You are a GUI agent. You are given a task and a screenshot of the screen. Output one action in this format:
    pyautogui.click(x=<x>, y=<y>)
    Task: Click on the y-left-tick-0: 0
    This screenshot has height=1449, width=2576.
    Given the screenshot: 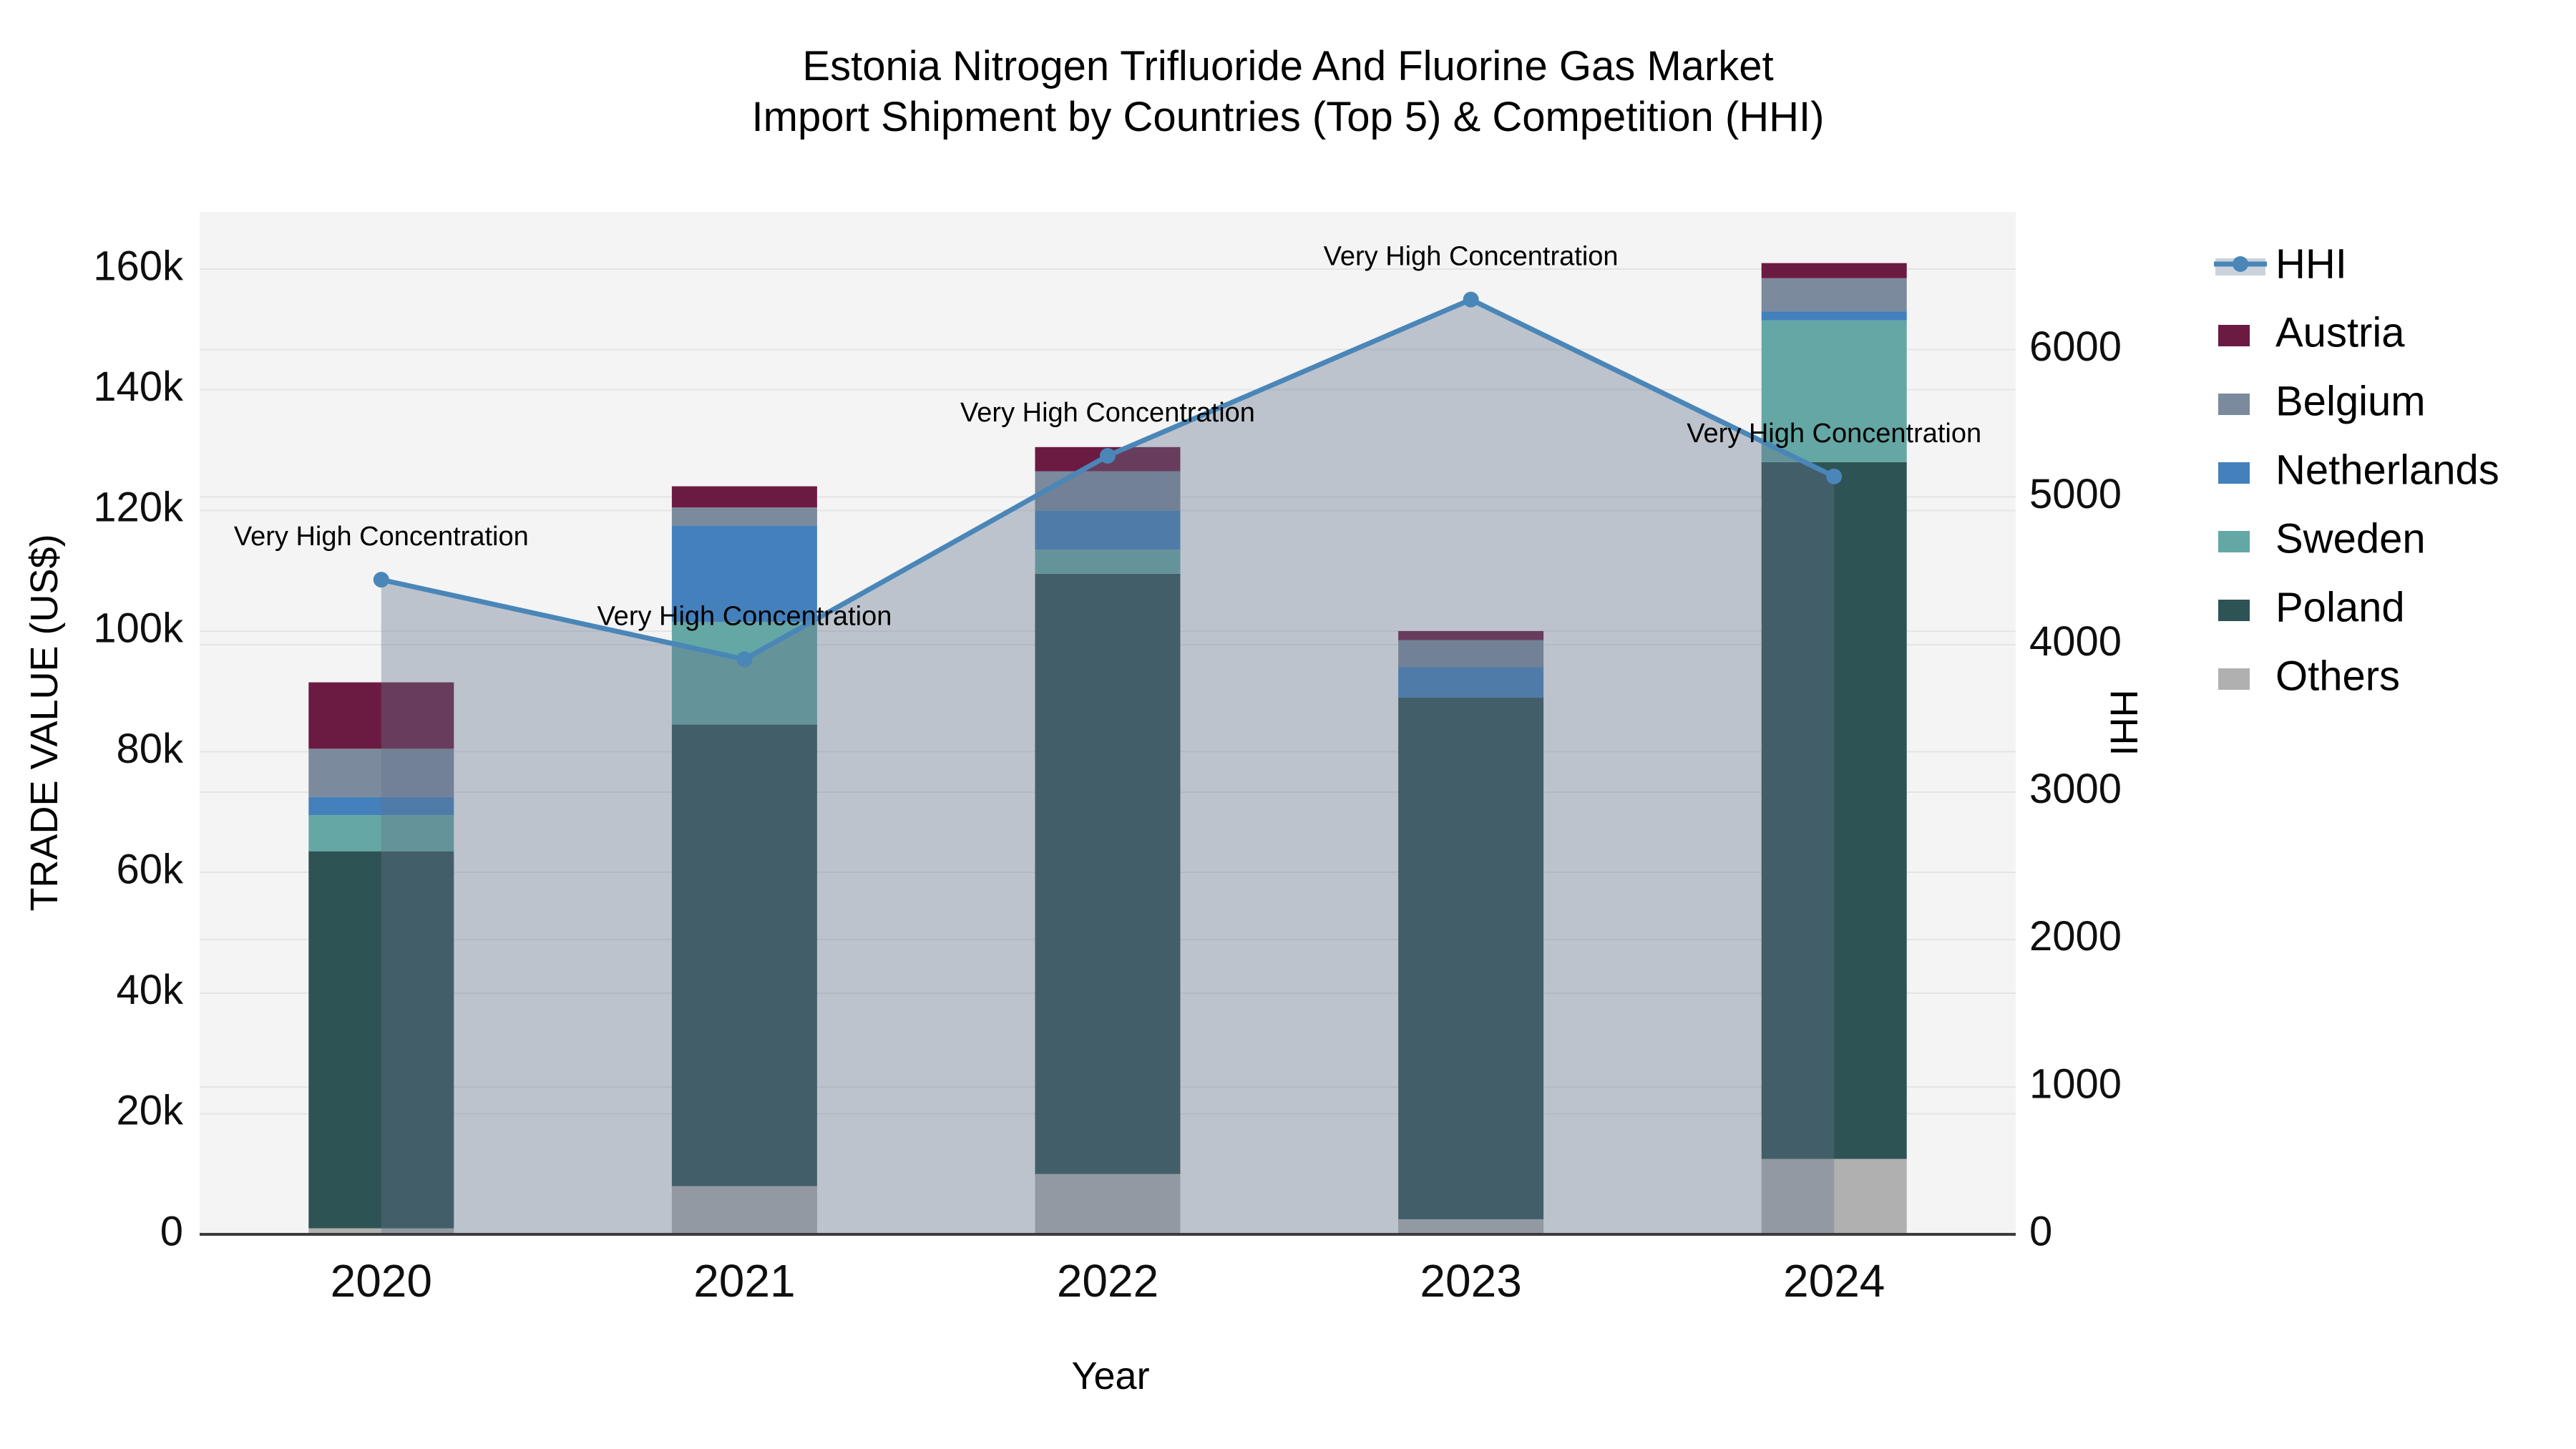 What is the action you would take?
    pyautogui.click(x=171, y=1231)
    